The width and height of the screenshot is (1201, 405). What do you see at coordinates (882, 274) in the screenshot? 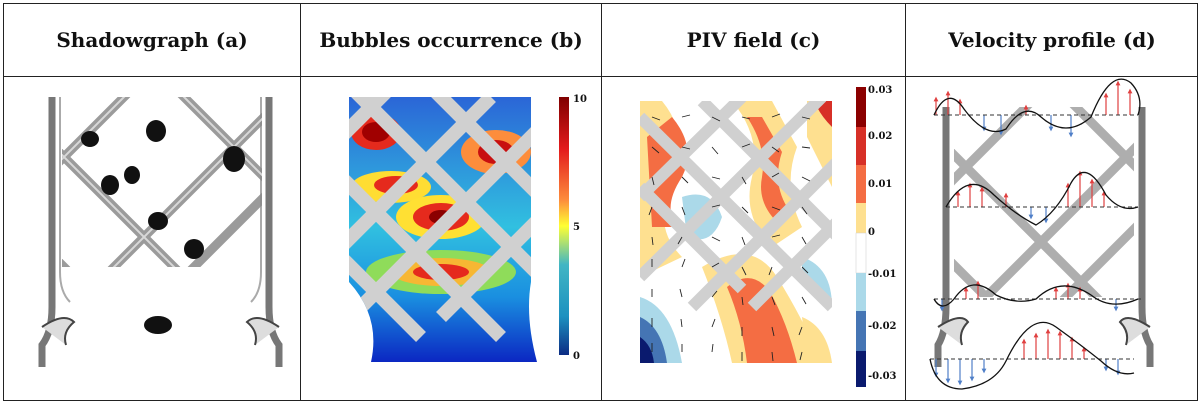
I see `colorbar-tick: -0.01` at bounding box center [882, 274].